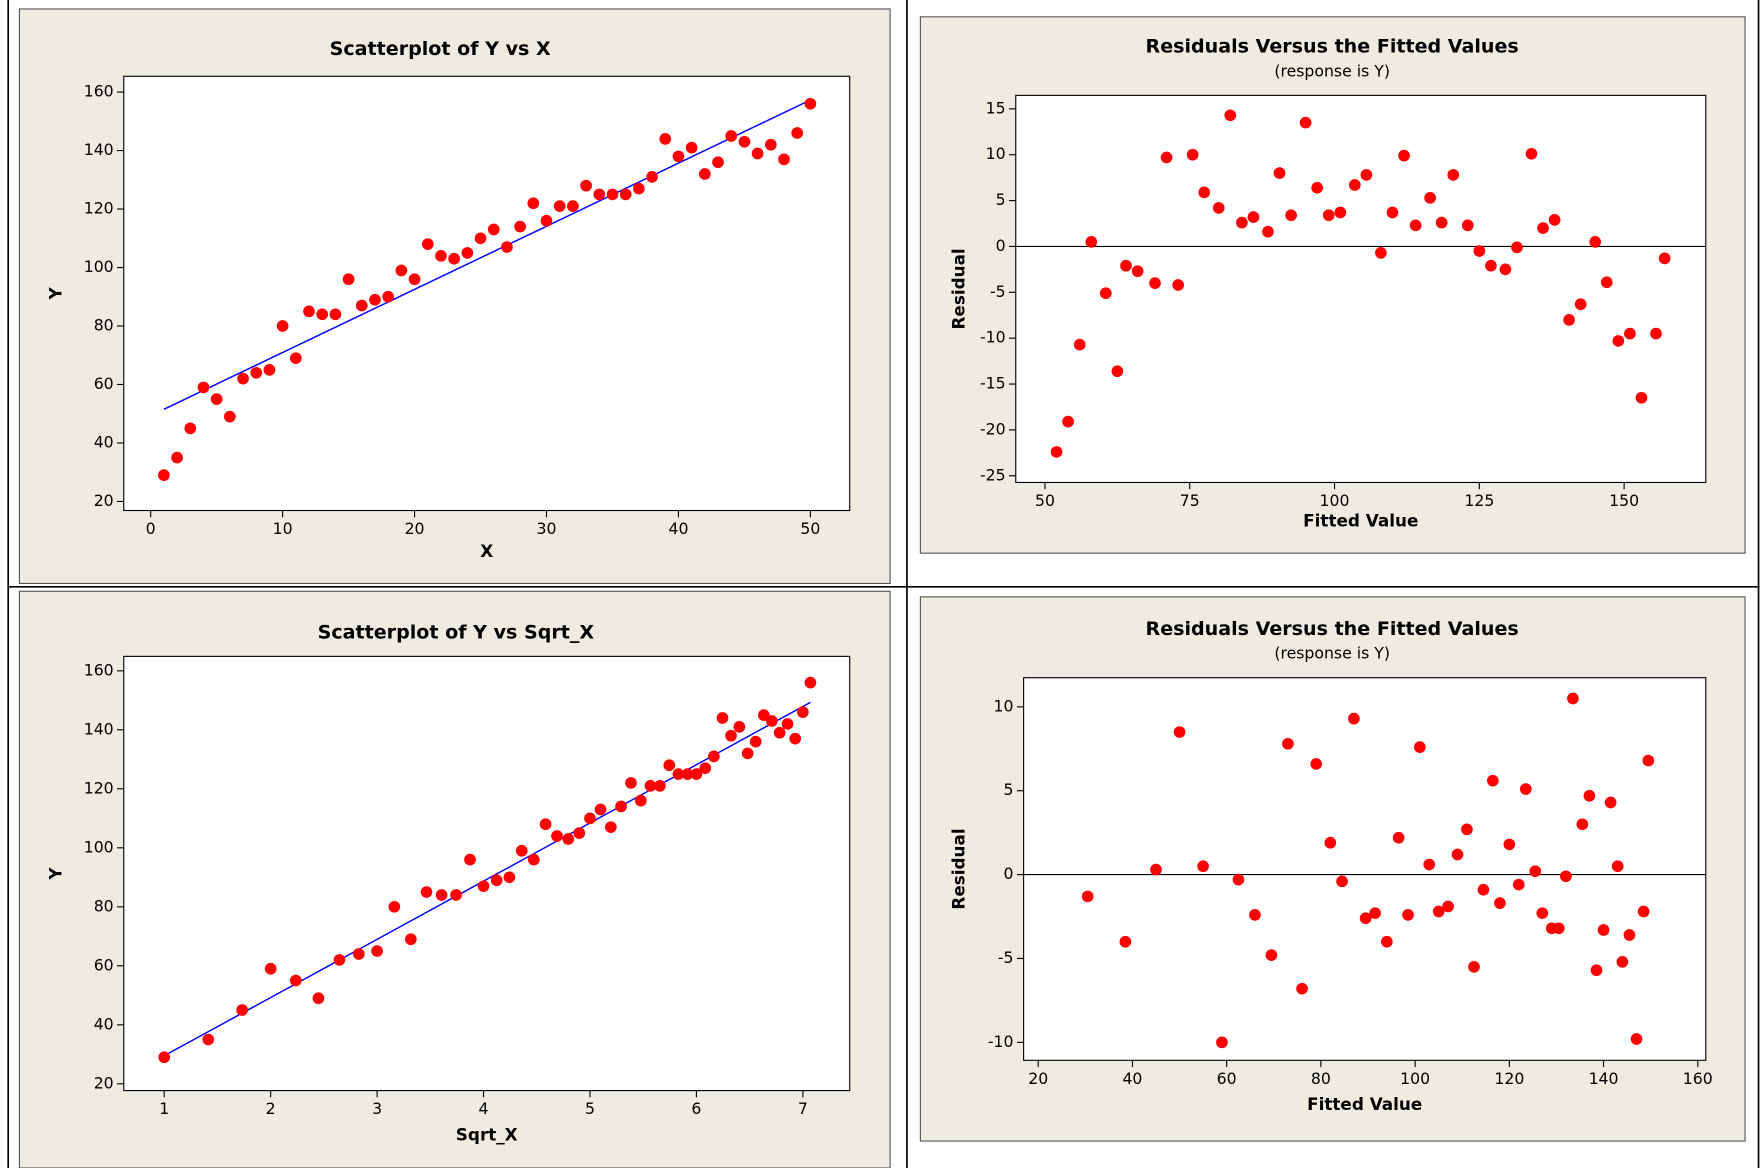 The image size is (1760, 1168). What do you see at coordinates (1361, 289) in the screenshot?
I see `plot-area` at bounding box center [1361, 289].